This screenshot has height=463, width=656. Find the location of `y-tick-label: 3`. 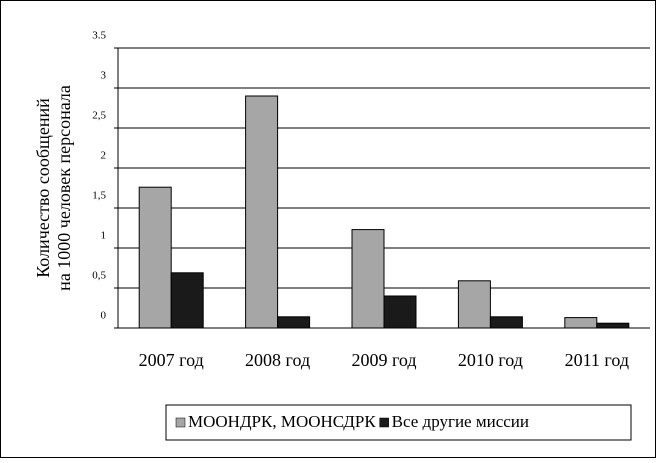

y-tick-label: 3 is located at coordinates (104, 76).